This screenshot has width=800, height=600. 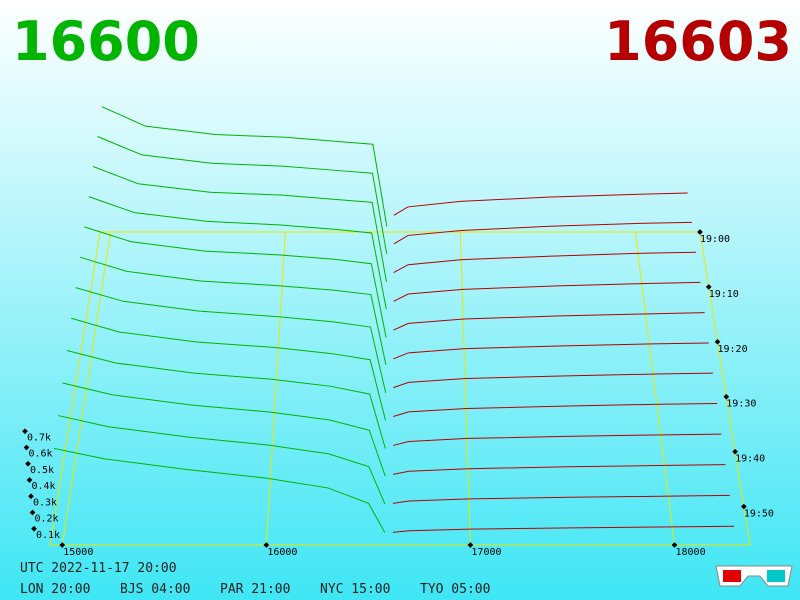 I want to click on x-tick-label: 17000, so click(x=486, y=552).